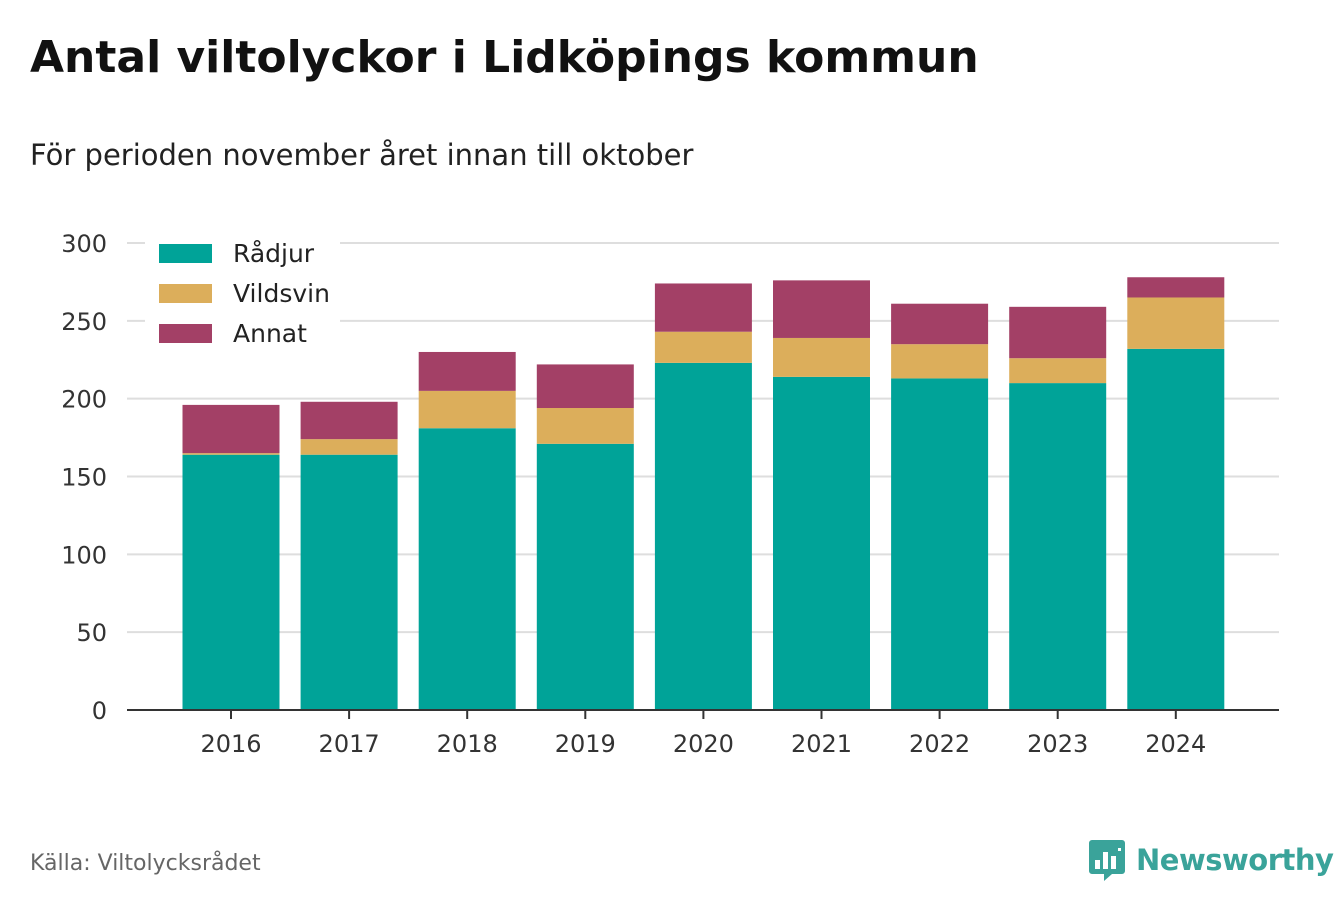 Image resolution: width=1340 pixels, height=913 pixels. Describe the element at coordinates (281, 293) in the screenshot. I see `legend-label: Vildsvin` at that location.